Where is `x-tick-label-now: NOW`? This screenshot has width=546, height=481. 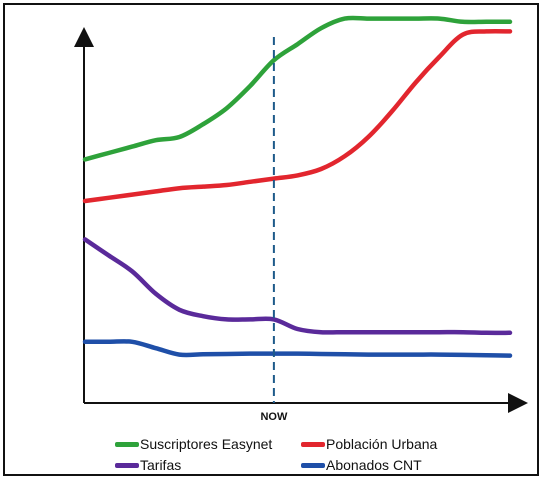
x-tick-label-now: NOW is located at coordinates (274, 417).